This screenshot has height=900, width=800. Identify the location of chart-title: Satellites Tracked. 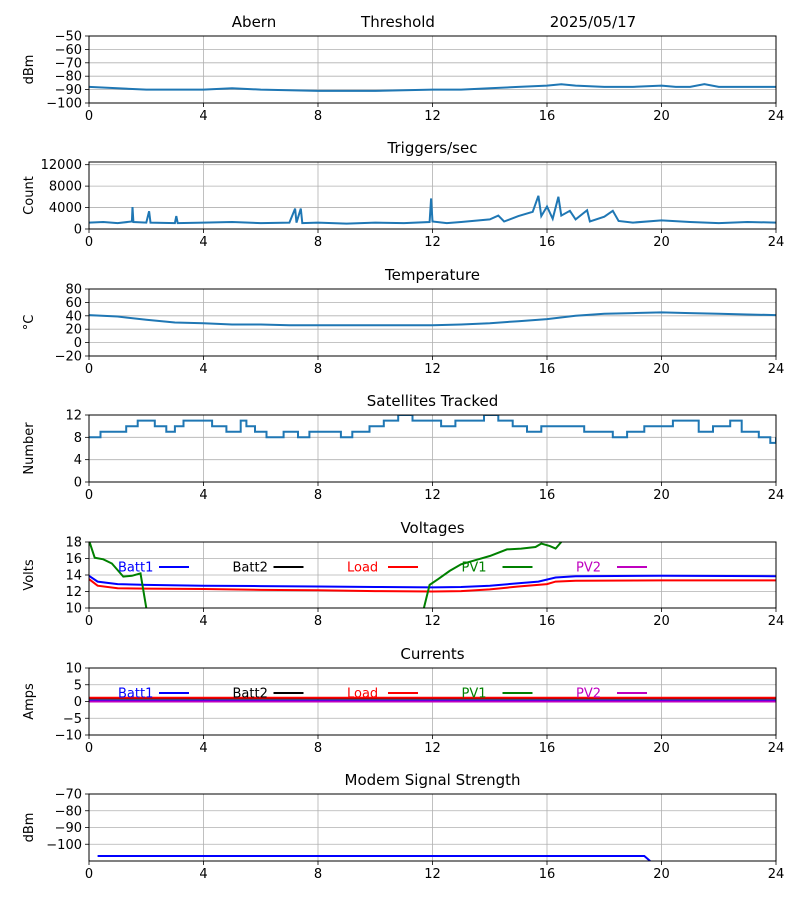
(432, 401).